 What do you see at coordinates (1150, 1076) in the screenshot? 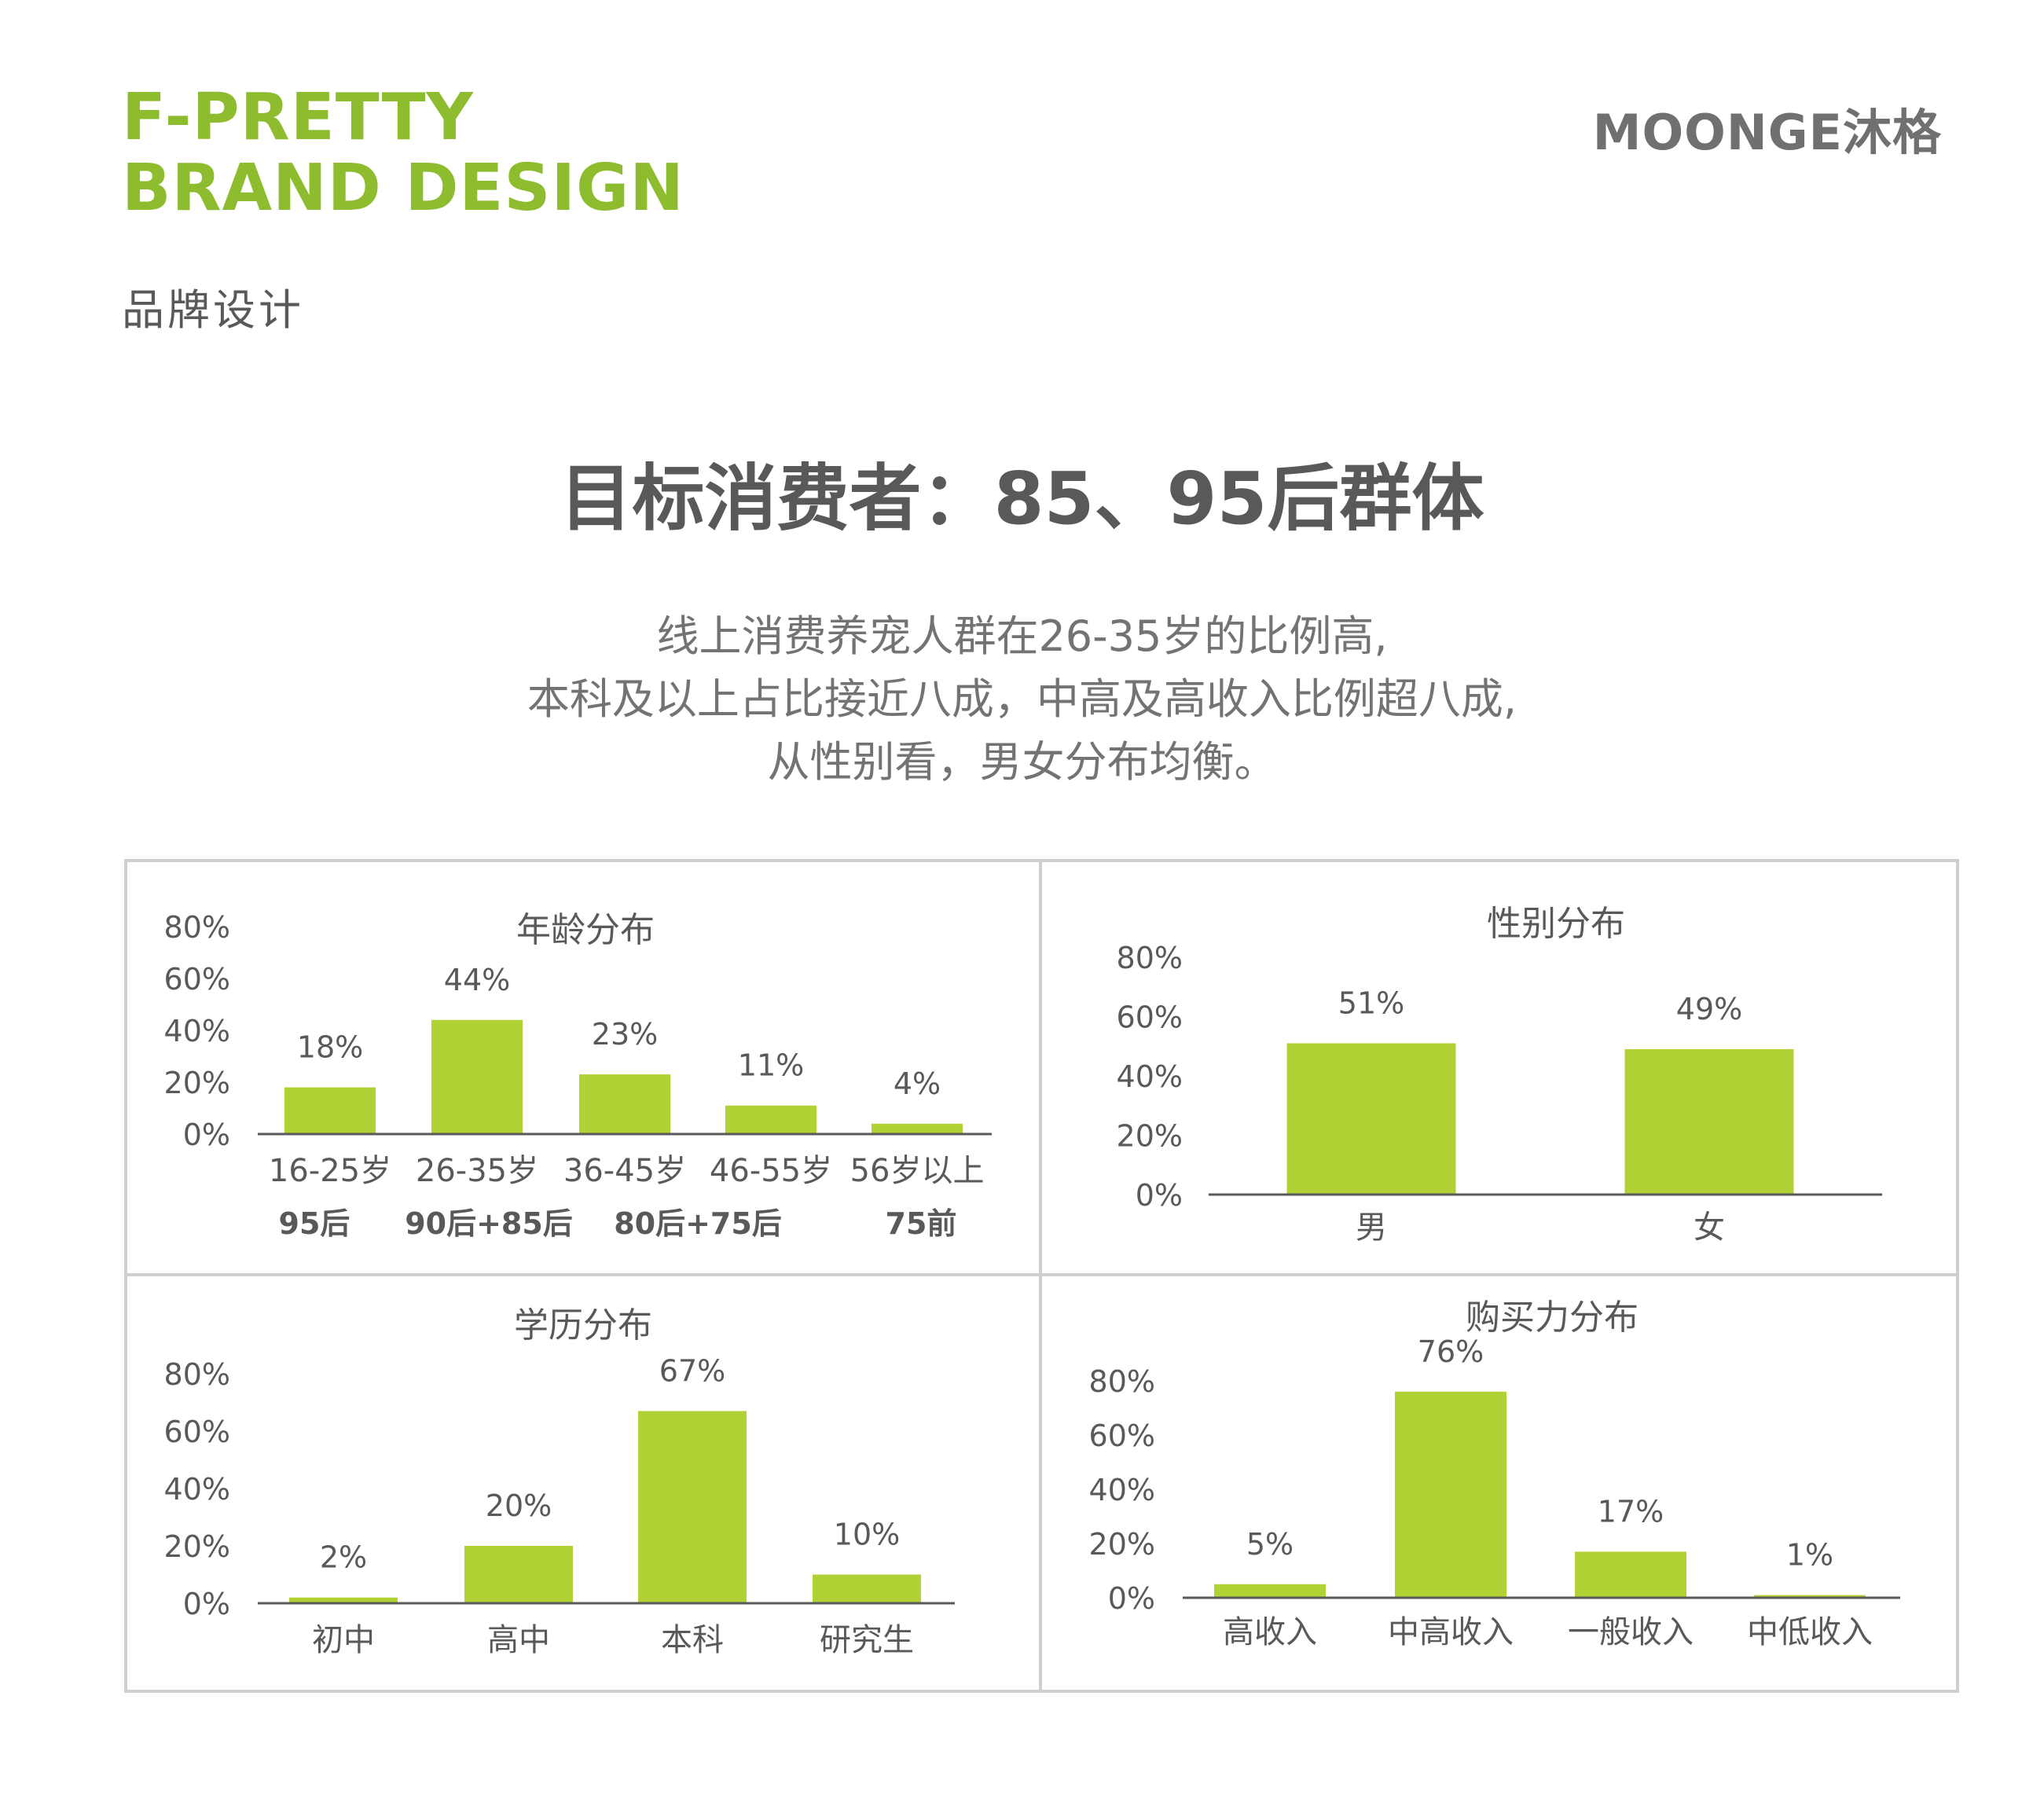
I see `gender-y-tick-label: 40%` at bounding box center [1150, 1076].